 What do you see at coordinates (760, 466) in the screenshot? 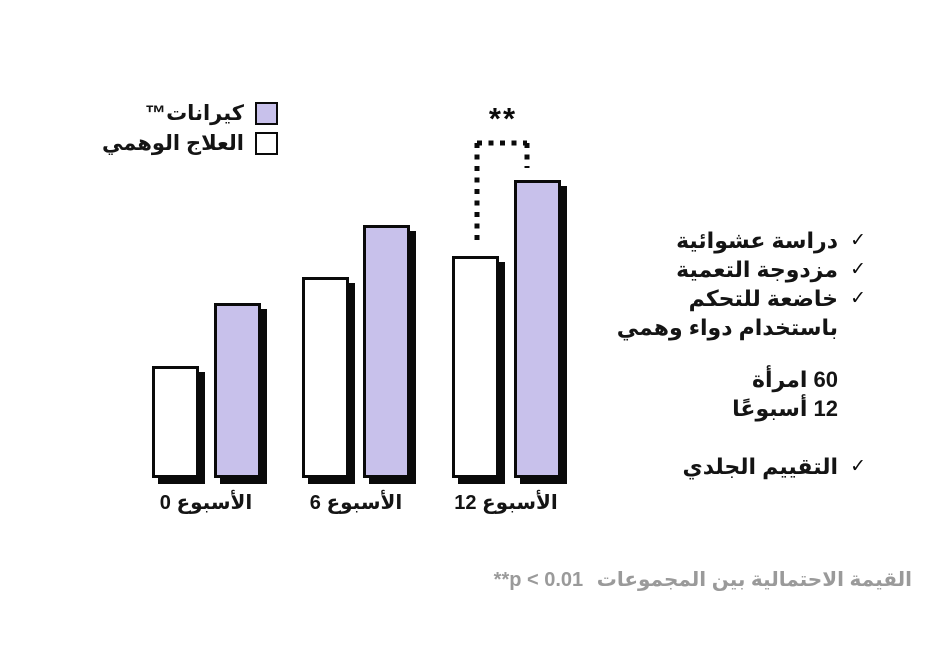
I see `list-item-label: التقييم الجلدي` at bounding box center [760, 466].